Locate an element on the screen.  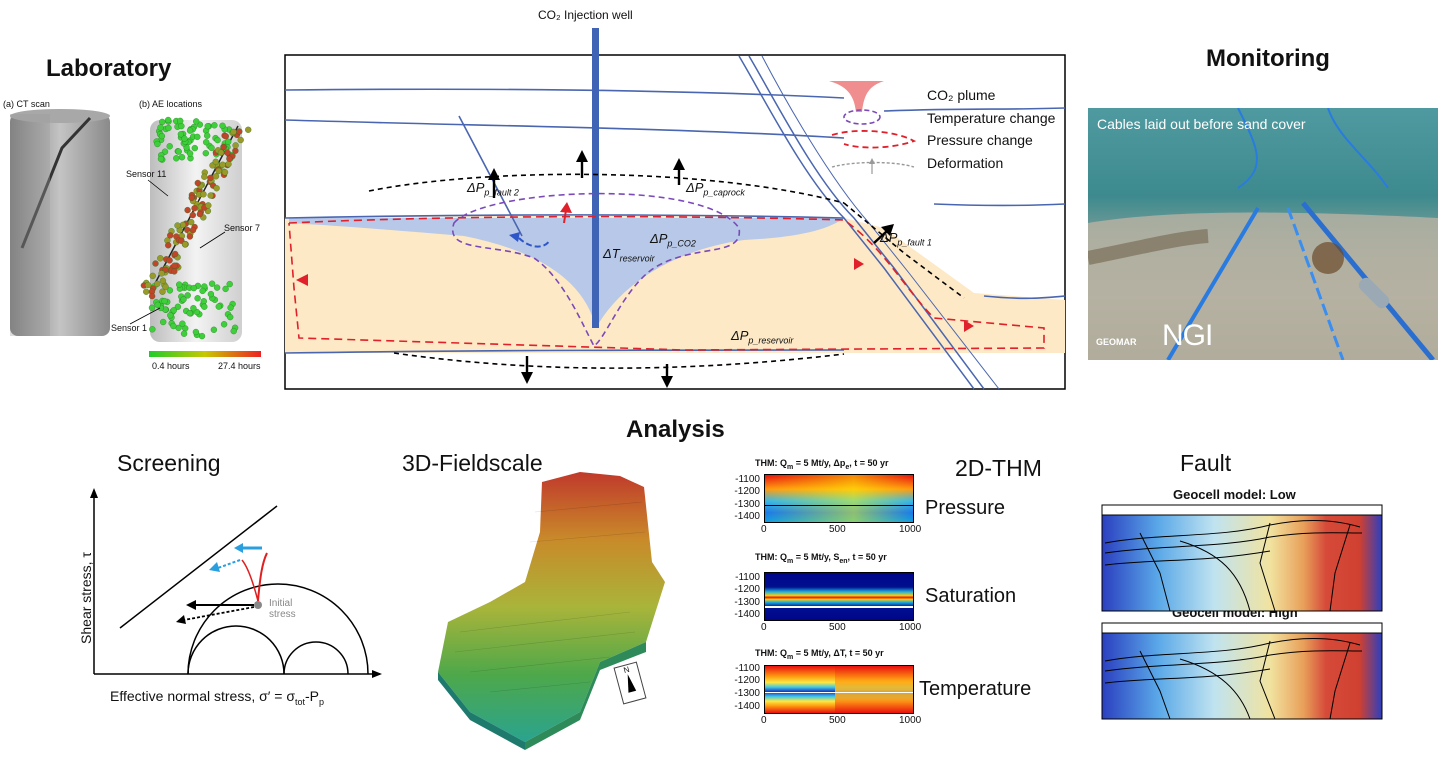
north-arrow-icon is located at coordinates (630, 683).